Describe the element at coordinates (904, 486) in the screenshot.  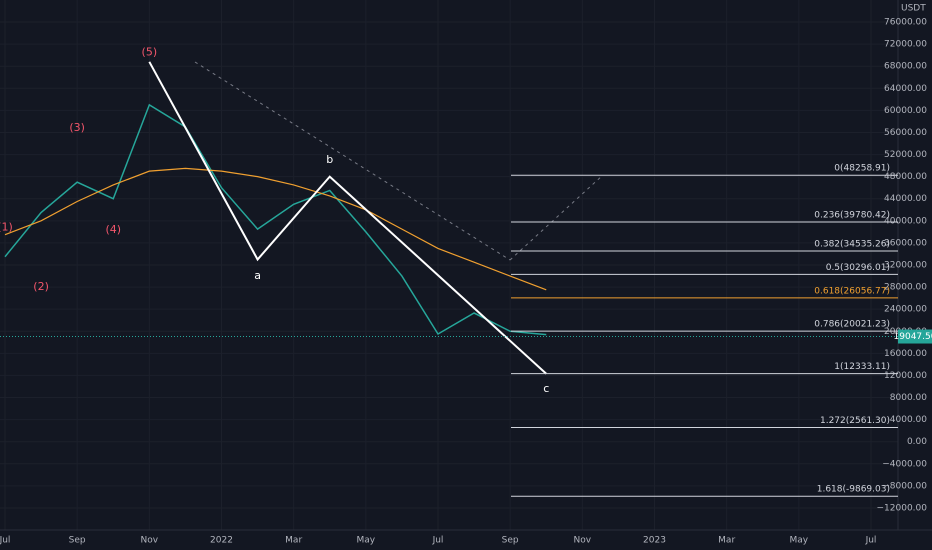
I see `y-tick-label: −8000.00` at that location.